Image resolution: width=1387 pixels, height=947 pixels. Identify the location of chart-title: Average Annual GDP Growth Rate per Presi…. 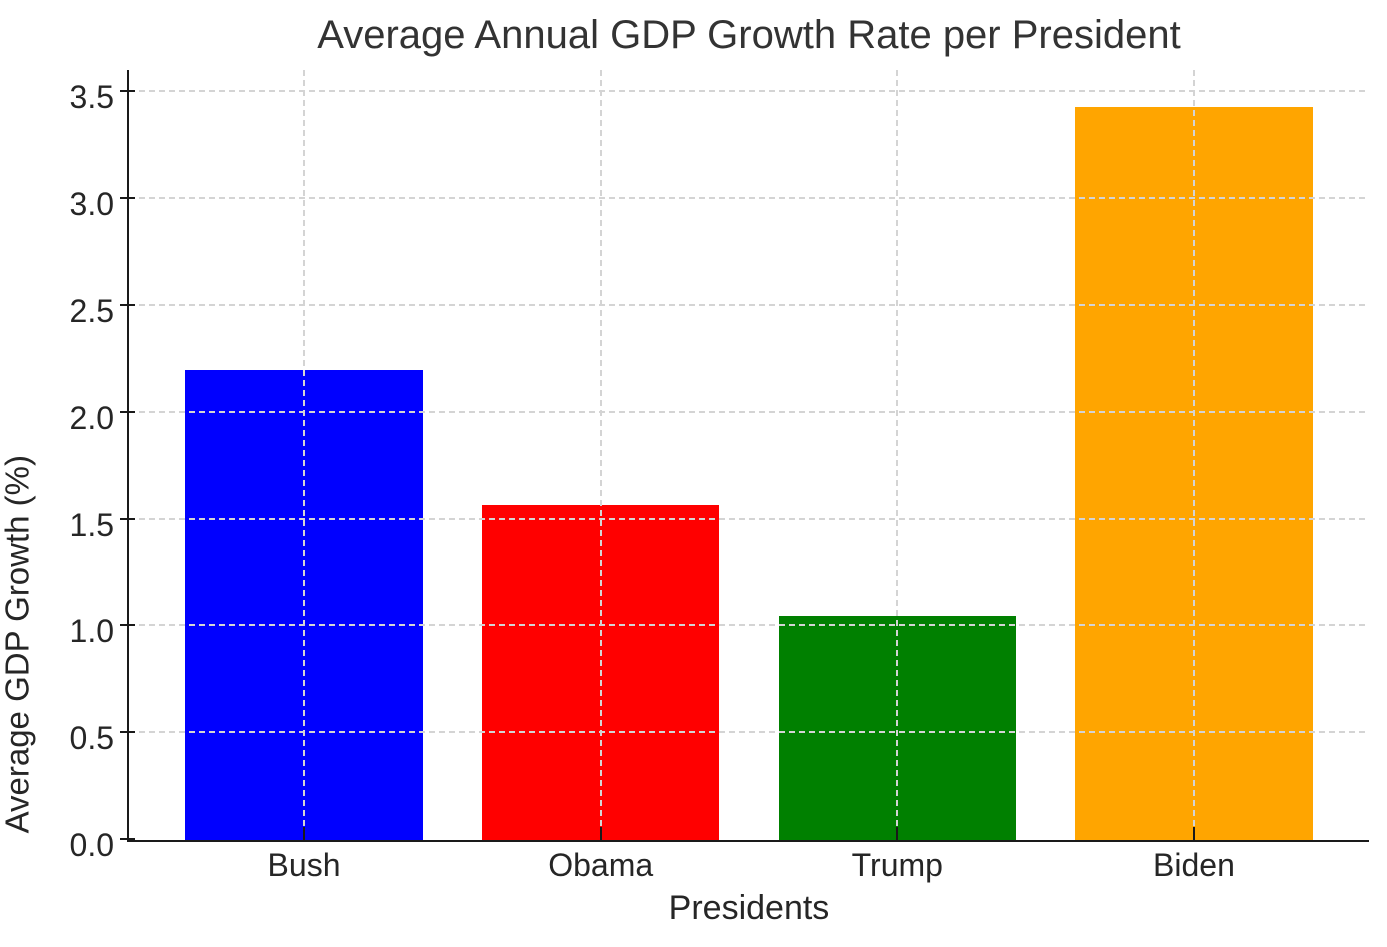
(749, 35).